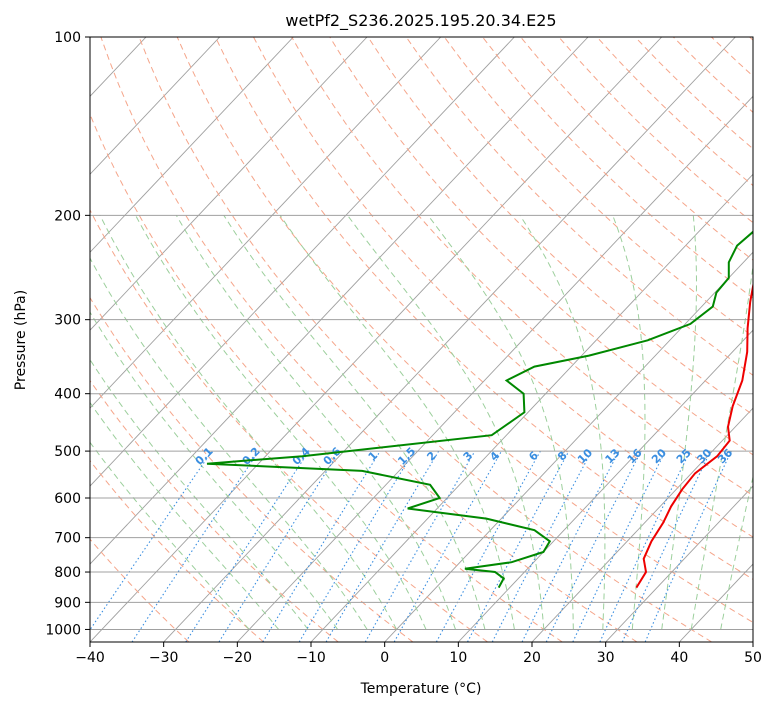 The width and height of the screenshot is (775, 708). What do you see at coordinates (613, 456) in the screenshot?
I see `mixing-ratio-label: 13` at bounding box center [613, 456].